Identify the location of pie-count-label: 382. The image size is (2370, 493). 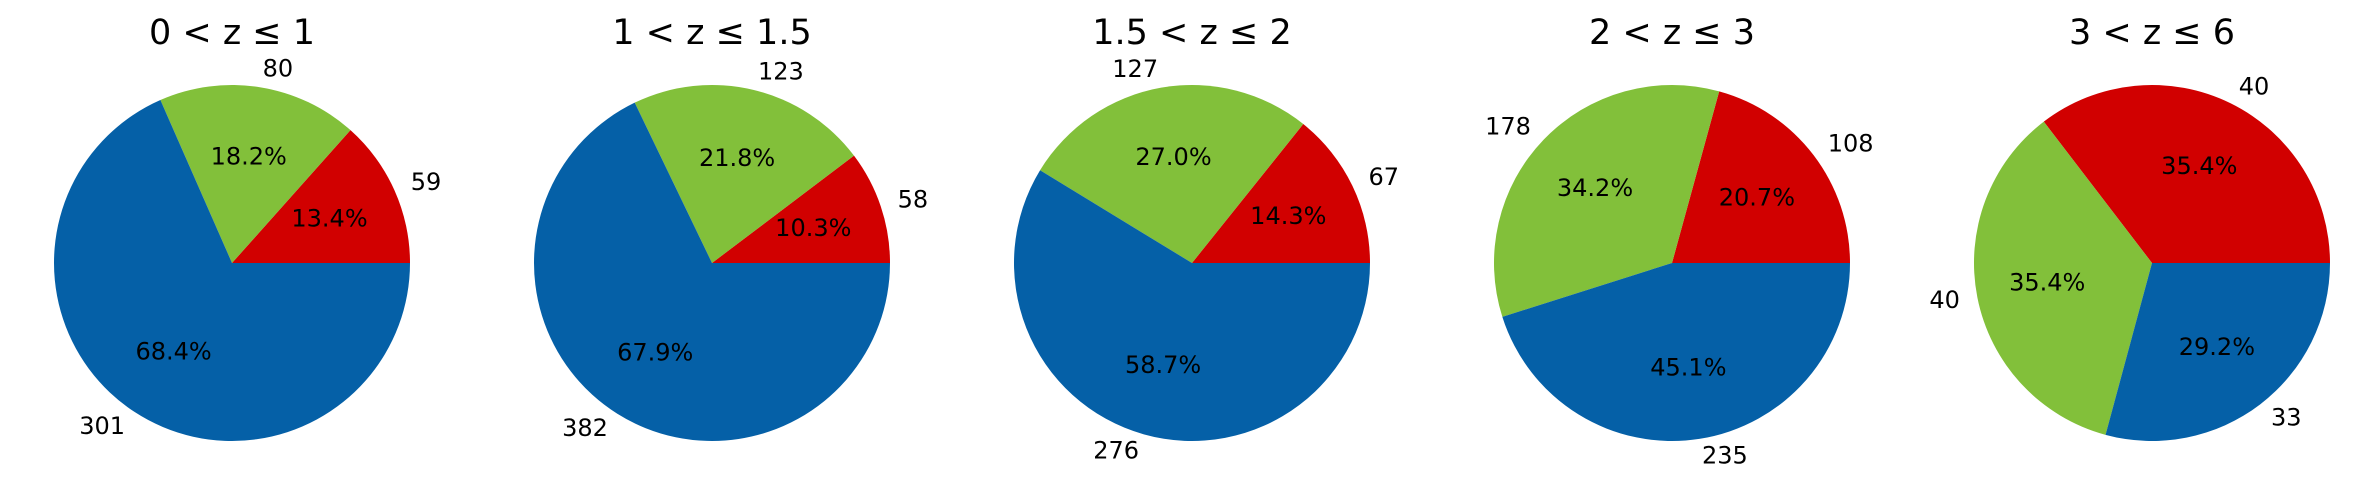
(585, 428).